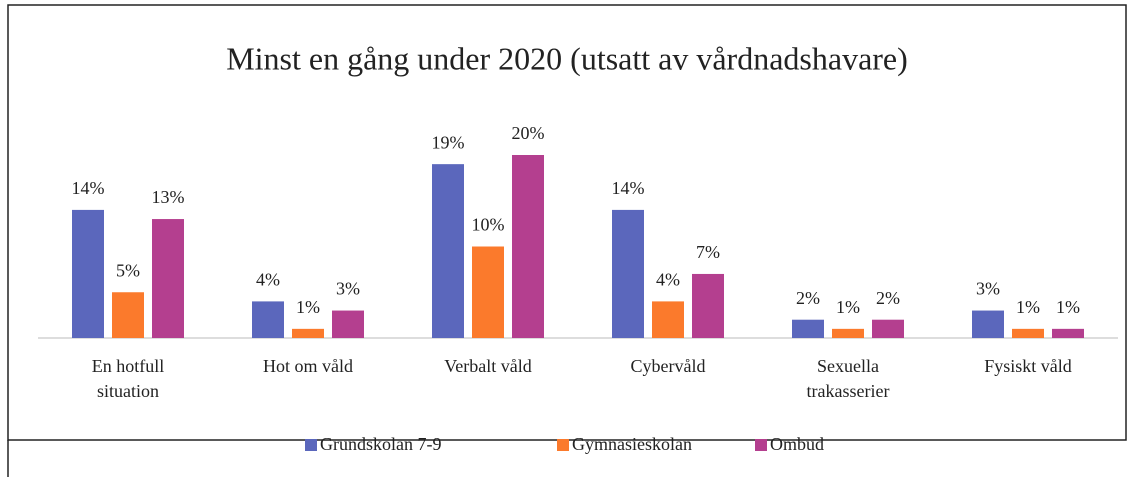 The height and width of the screenshot is (477, 1132). Describe the element at coordinates (487, 366) in the screenshot. I see `x-tick-label: Verbalt våld` at that location.